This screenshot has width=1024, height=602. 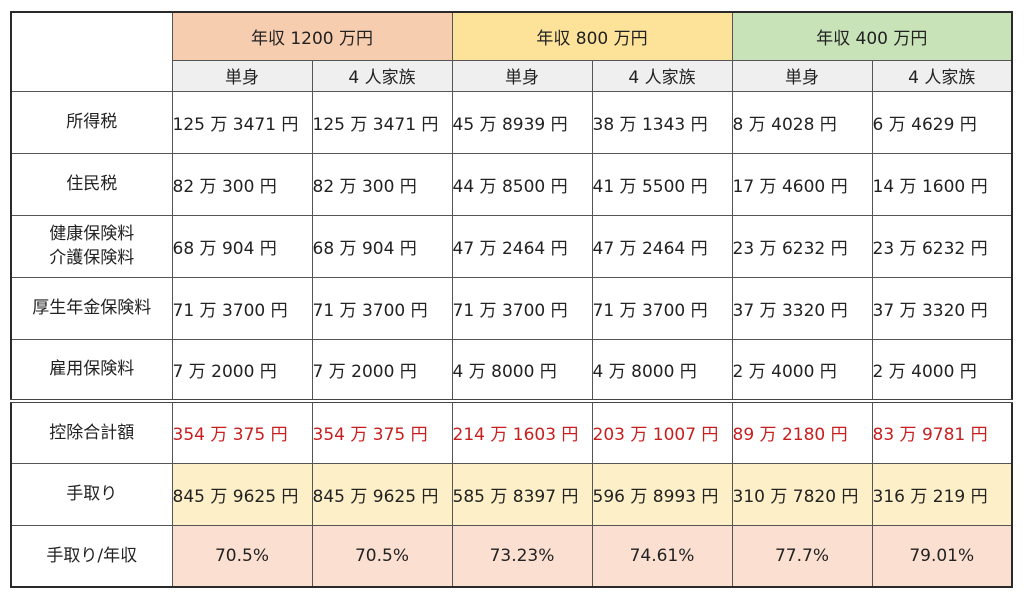 I want to click on row-label-pension-insurance: 厚生年金保険料, so click(x=91, y=308).